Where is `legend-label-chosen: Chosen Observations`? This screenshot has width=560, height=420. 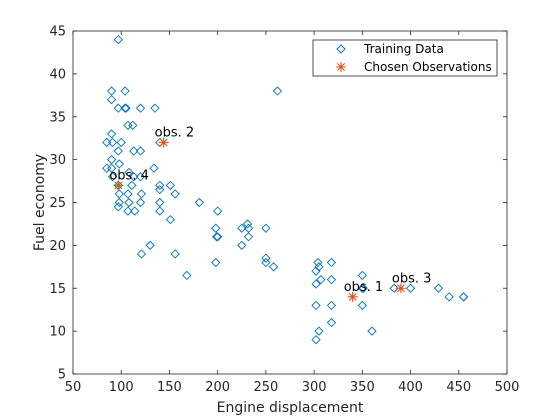
legend-label-chosen: Chosen Observations is located at coordinates (428, 67).